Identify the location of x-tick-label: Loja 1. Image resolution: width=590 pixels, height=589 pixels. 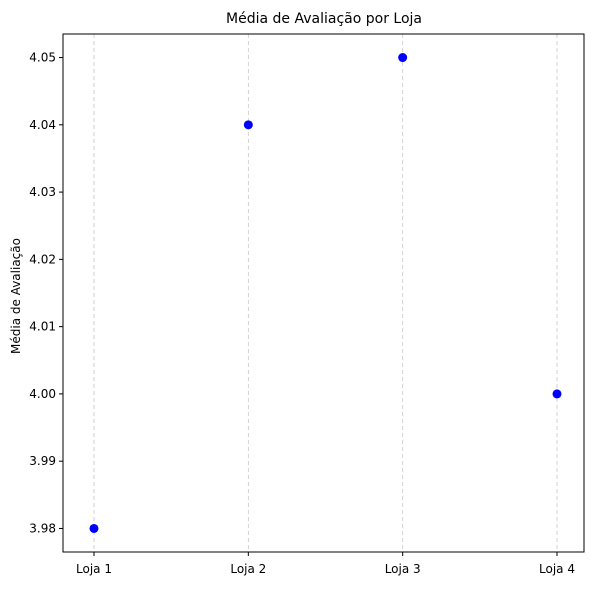
(94, 569).